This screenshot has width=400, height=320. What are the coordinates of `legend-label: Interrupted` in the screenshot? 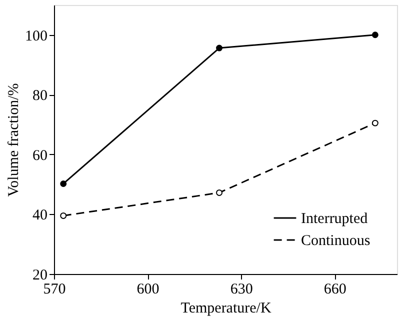 It's located at (334, 219).